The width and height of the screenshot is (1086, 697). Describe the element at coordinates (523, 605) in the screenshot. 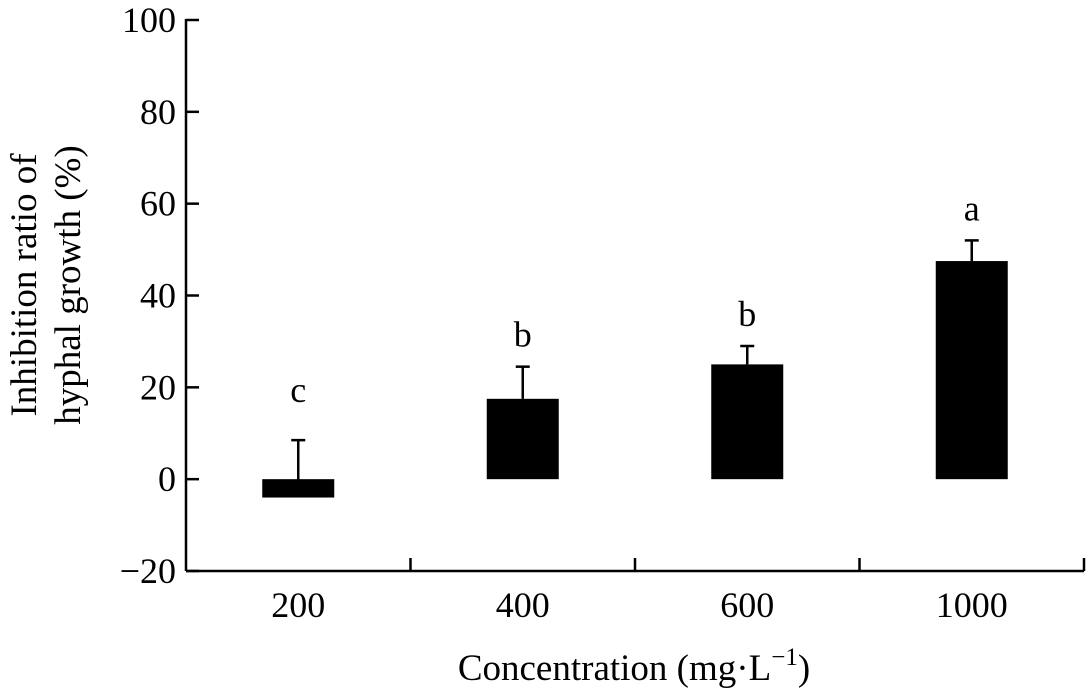

I see `x-tick-label: 400` at that location.